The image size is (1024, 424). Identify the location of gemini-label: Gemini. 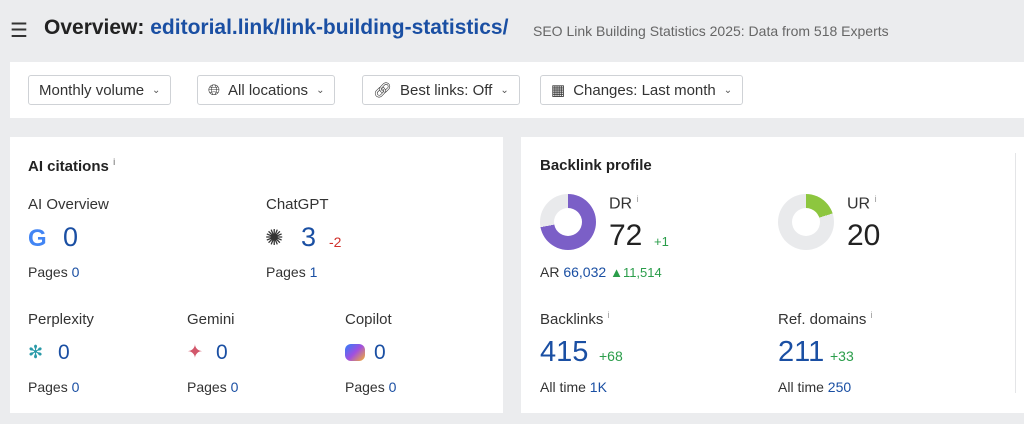
(211, 319).